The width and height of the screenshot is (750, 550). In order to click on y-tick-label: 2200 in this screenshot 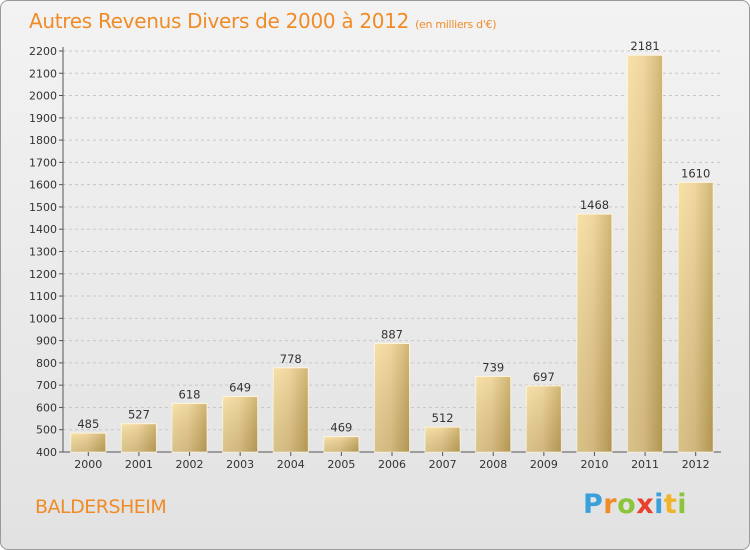, I will do `click(43, 51)`.